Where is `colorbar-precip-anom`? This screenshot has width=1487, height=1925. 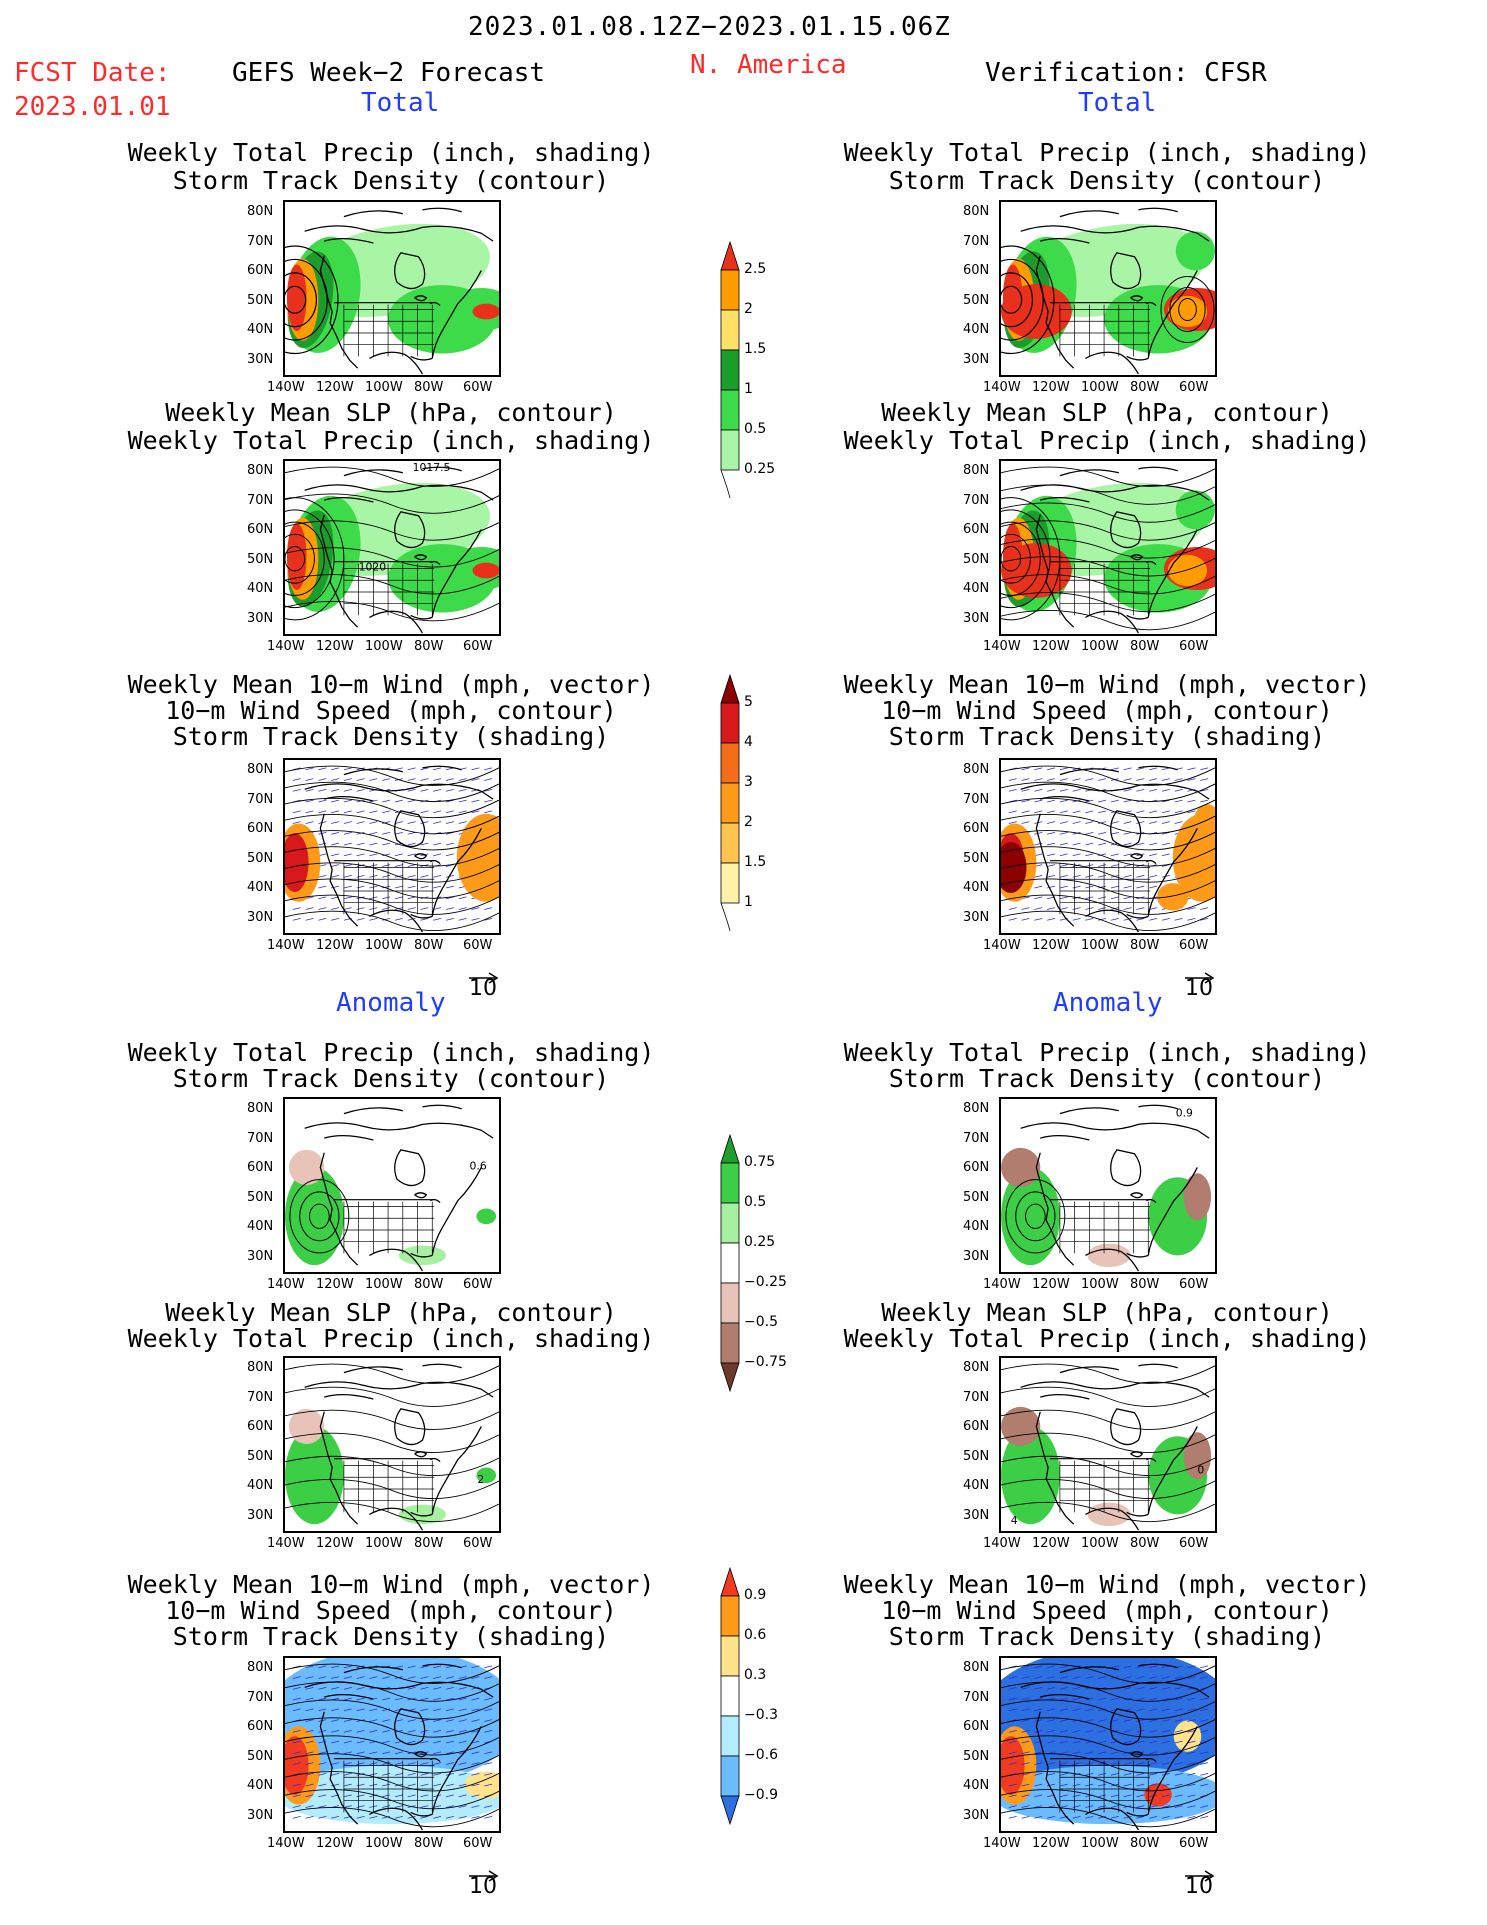
colorbar-precip-anom is located at coordinates (730, 1303).